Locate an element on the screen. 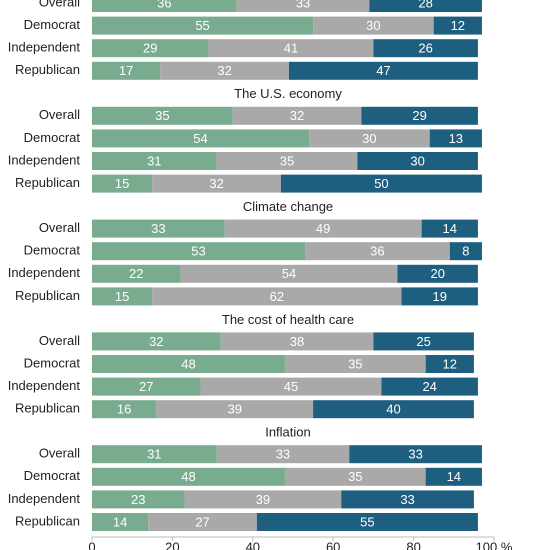  value-label: 39 is located at coordinates (234, 409).